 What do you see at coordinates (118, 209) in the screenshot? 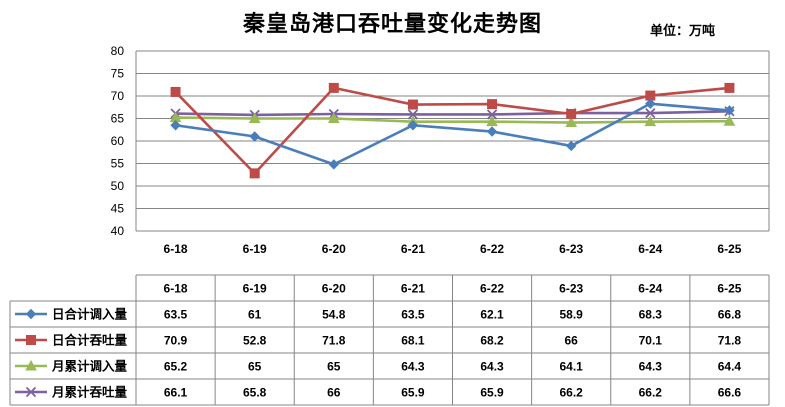
I see `y-tick-label: 45` at bounding box center [118, 209].